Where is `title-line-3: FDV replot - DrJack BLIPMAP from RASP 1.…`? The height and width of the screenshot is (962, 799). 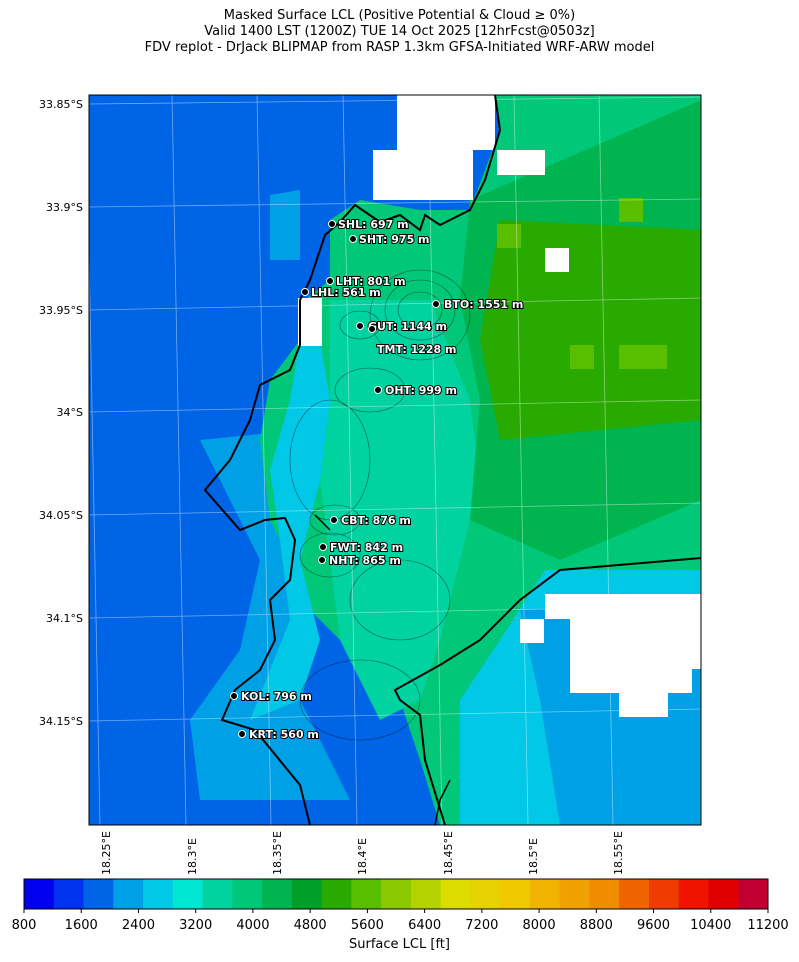
title-line-3: FDV replot - DrJack BLIPMAP from RASP 1.… is located at coordinates (399, 47).